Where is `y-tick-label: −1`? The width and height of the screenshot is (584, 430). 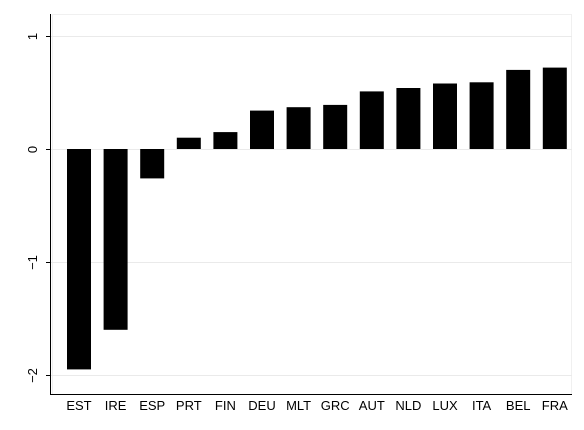
y-tick-label: −1 is located at coordinates (32, 262).